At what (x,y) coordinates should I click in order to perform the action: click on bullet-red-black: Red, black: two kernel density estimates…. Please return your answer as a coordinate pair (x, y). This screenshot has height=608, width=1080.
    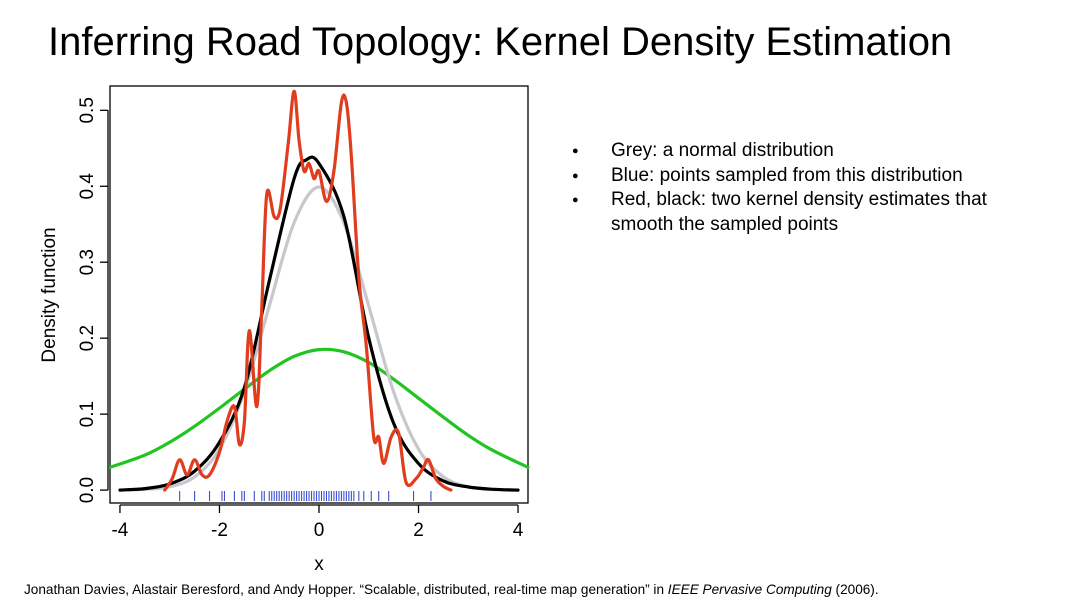
    Looking at the image, I should click on (812, 212).